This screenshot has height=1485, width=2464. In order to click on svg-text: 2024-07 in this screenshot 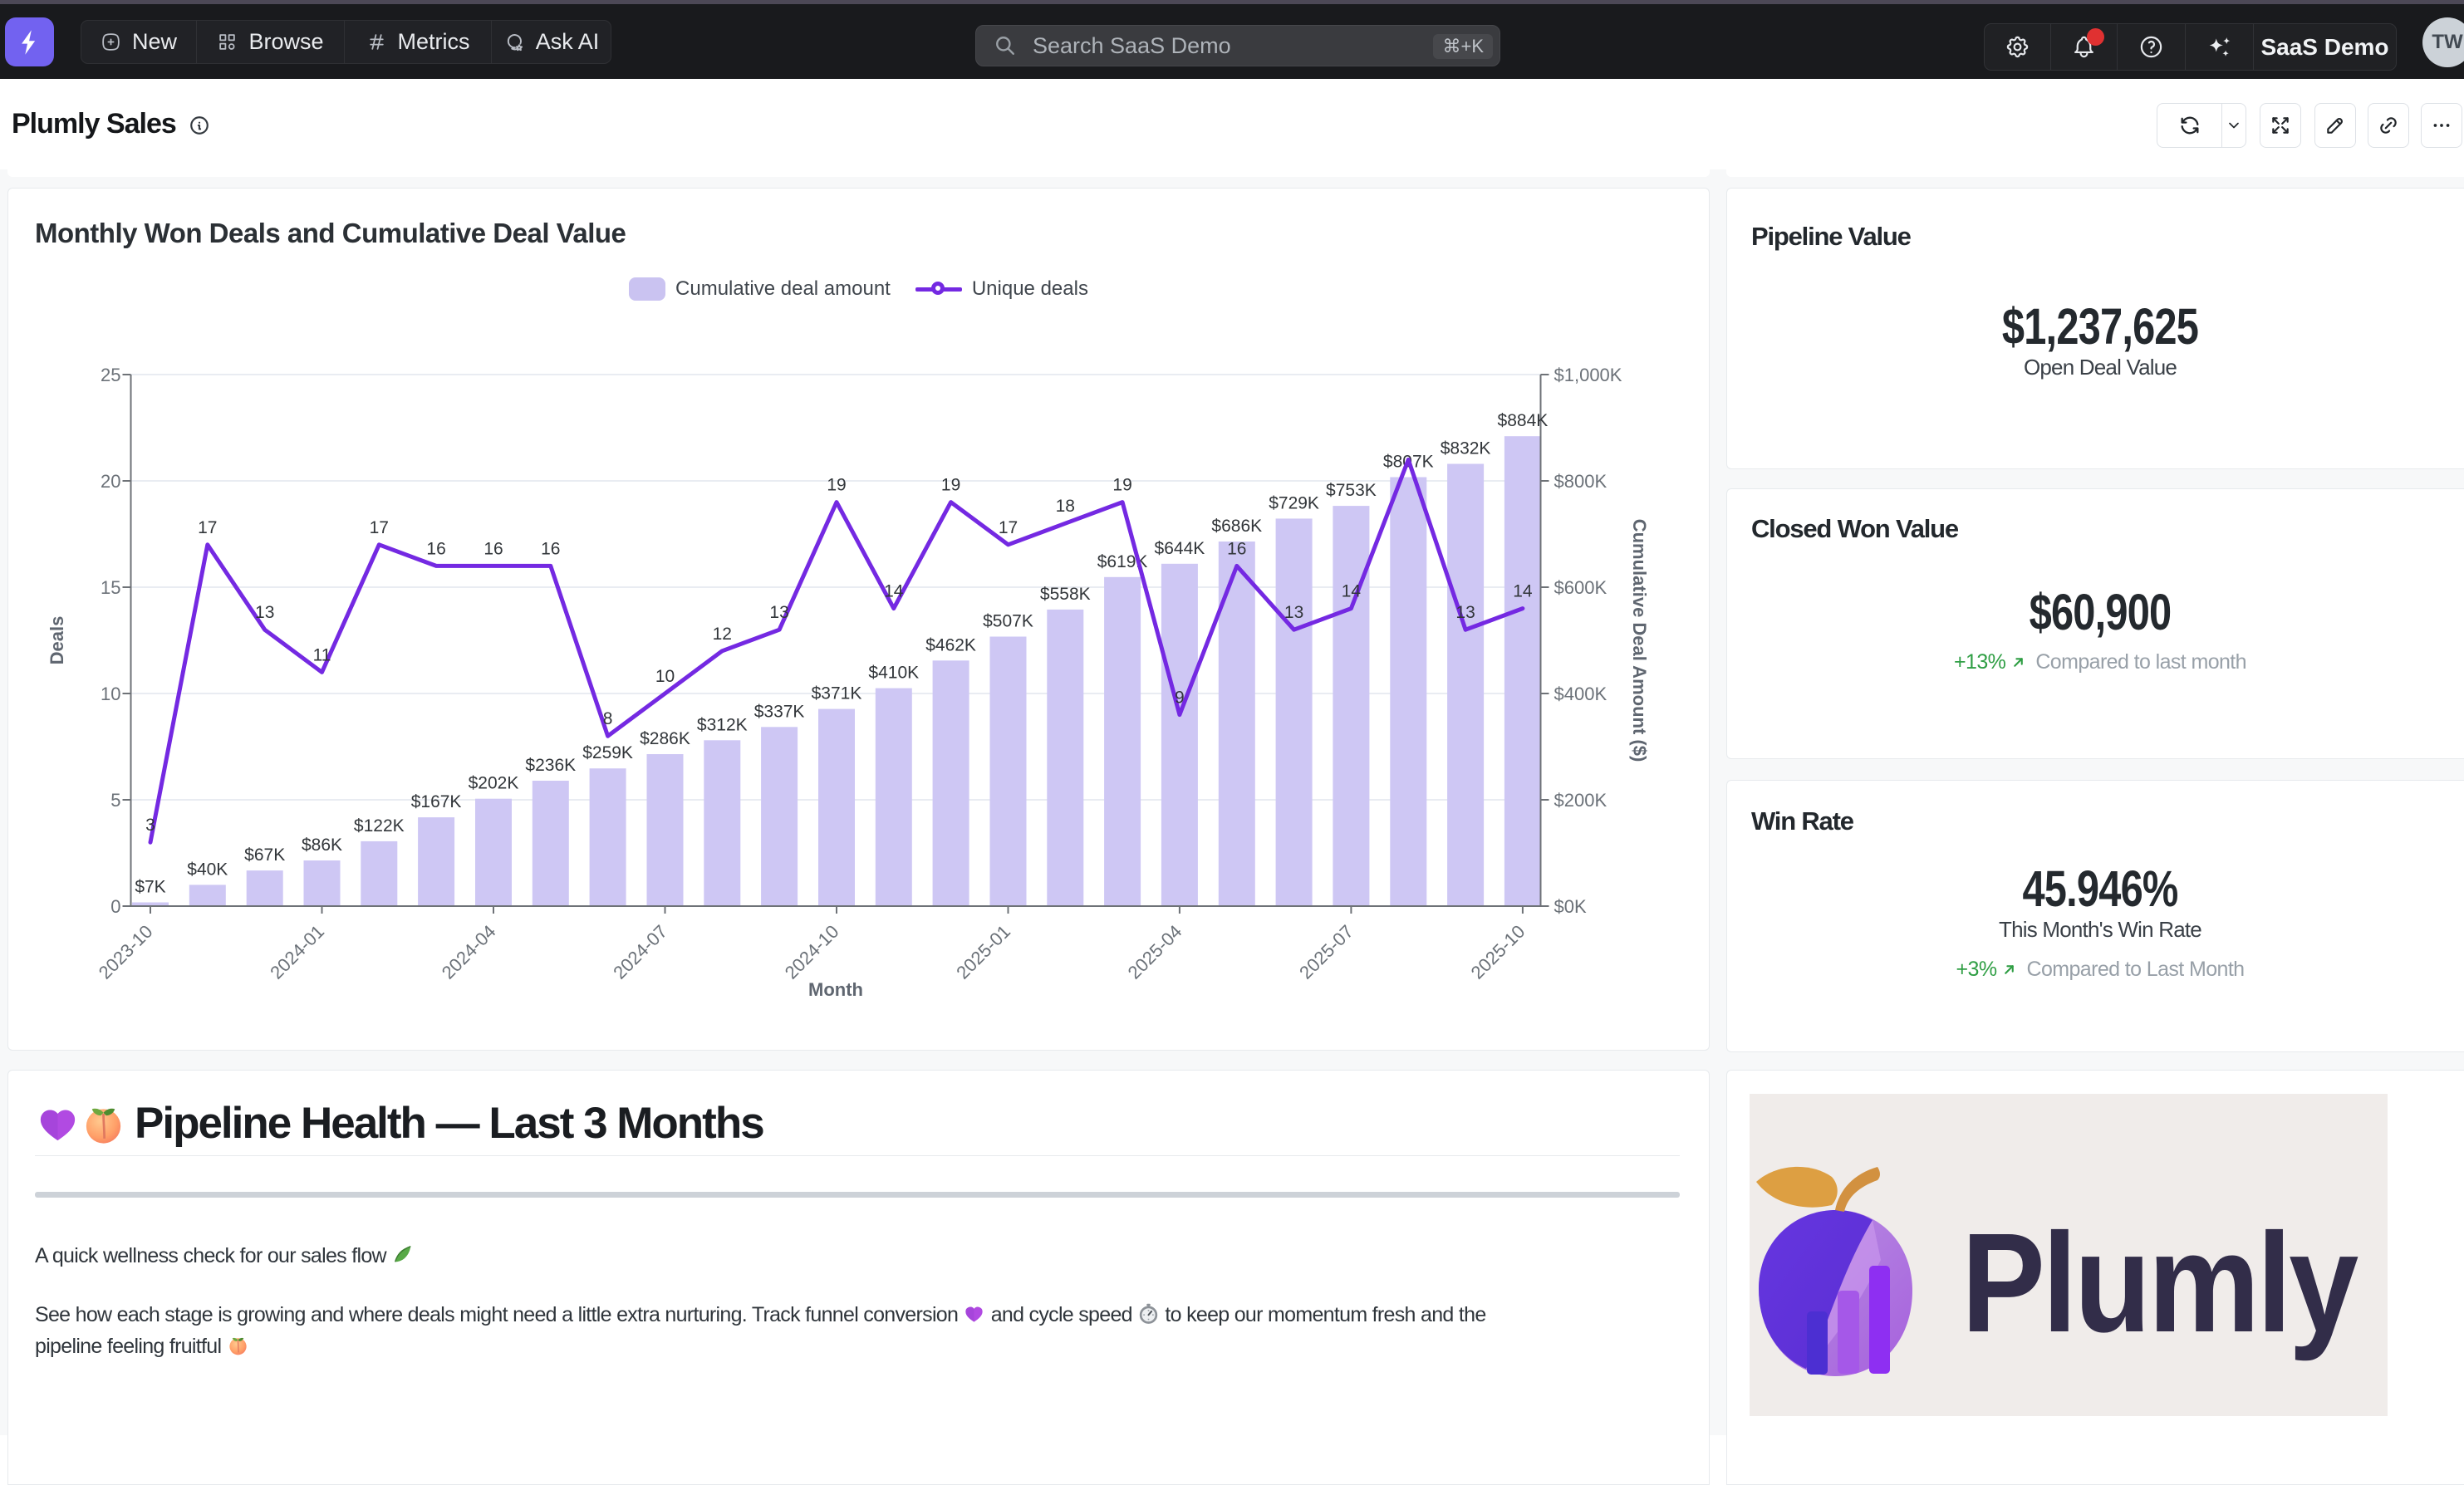, I will do `click(640, 952)`.